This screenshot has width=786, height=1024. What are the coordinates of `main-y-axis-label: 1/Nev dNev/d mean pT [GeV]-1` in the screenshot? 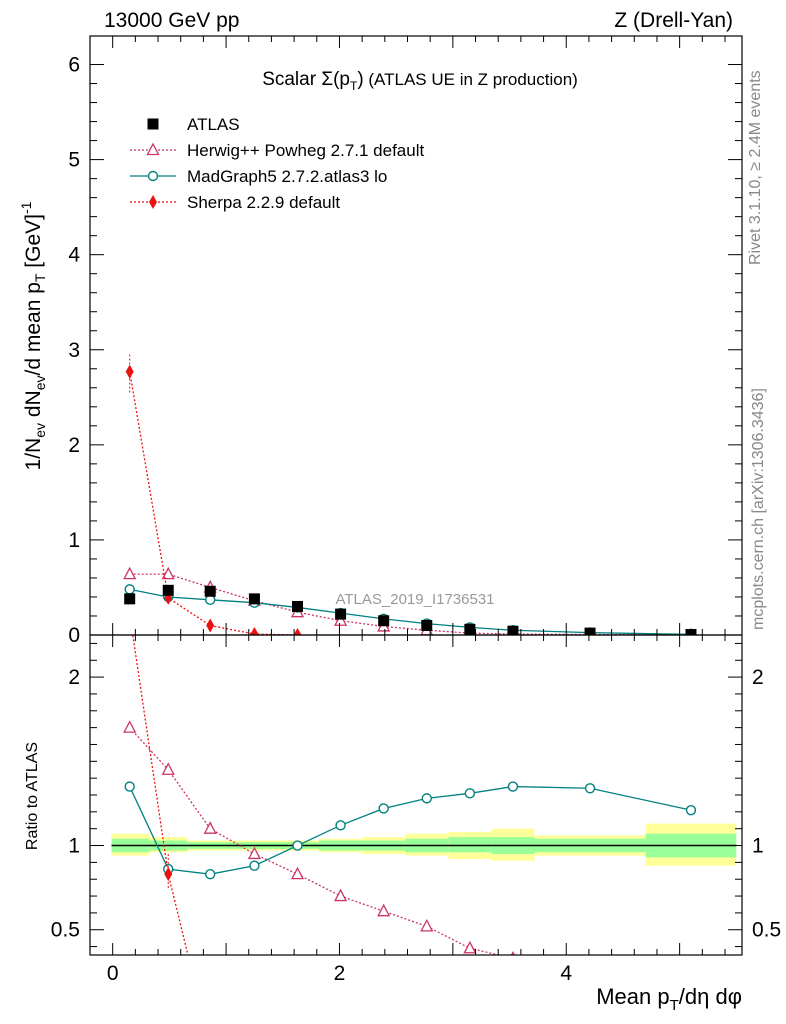 It's located at (33, 335).